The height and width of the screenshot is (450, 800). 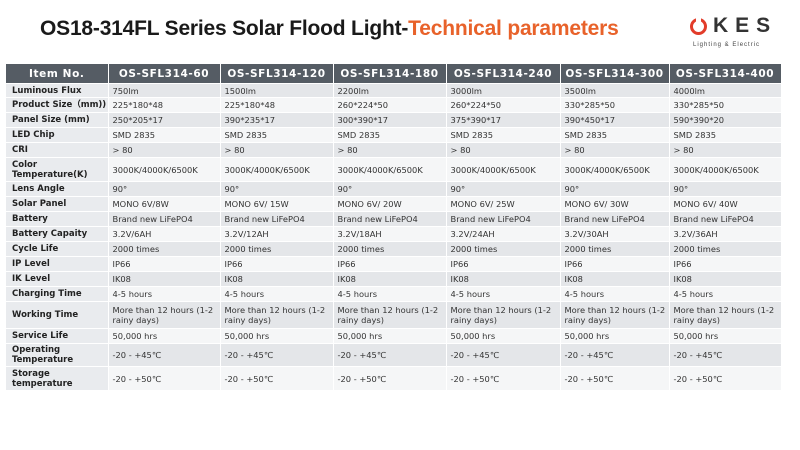 I want to click on table-cell: 3.2V/36AH, so click(x=725, y=234).